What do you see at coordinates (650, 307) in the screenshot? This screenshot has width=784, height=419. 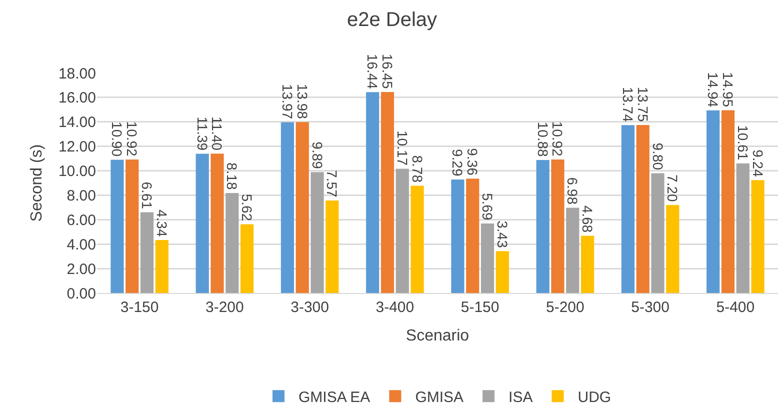 I see `x-tick-label: 5-300` at bounding box center [650, 307].